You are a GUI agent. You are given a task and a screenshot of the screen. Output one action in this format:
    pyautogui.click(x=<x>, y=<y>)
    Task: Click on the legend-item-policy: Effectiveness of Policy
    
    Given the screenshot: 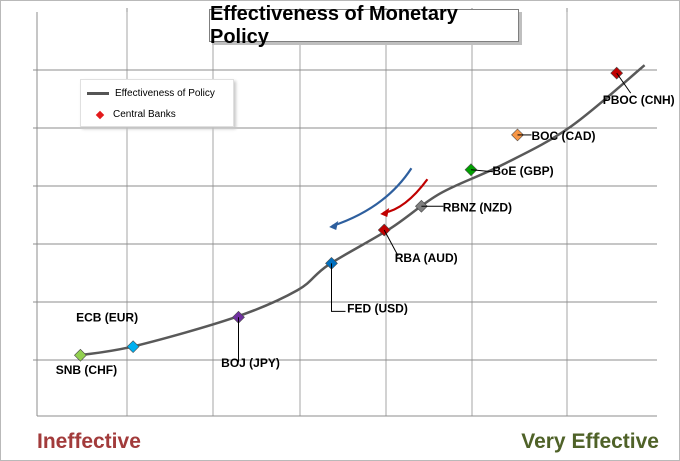 What is the action you would take?
    pyautogui.click(x=151, y=93)
    